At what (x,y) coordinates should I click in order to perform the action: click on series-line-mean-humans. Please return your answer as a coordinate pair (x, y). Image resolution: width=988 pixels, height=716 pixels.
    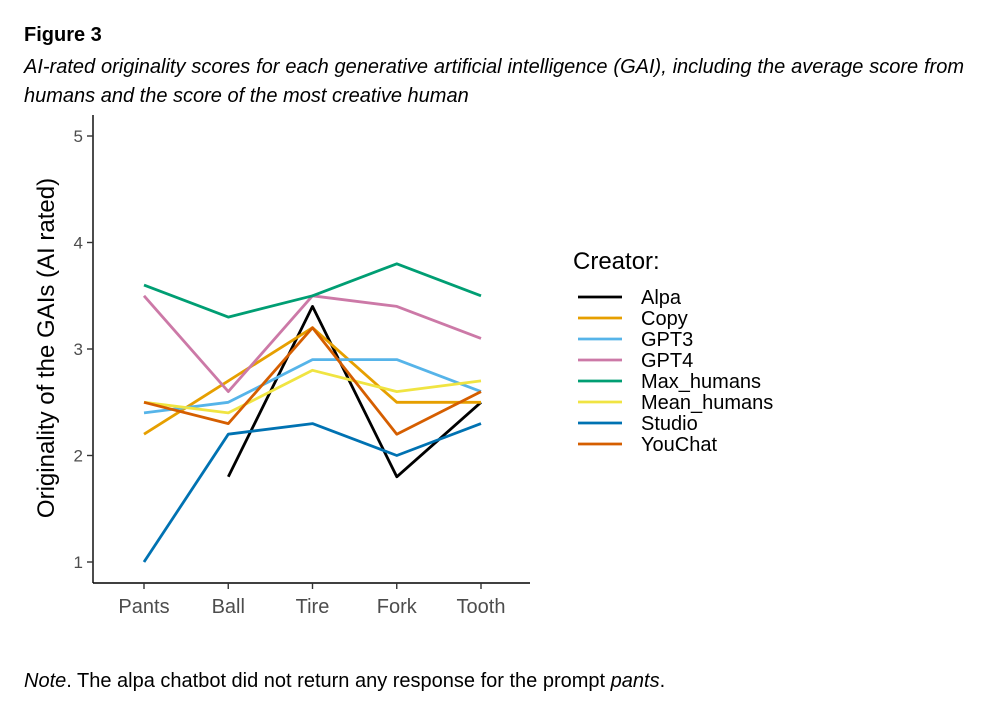
    Looking at the image, I should click on (312, 391).